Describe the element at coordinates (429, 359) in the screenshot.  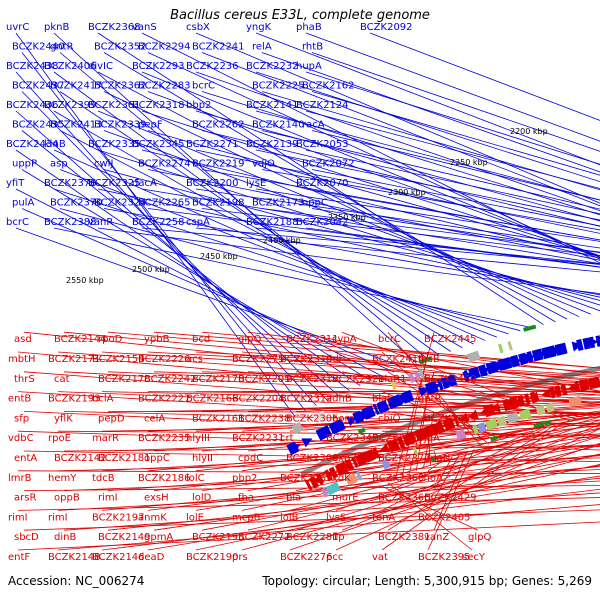
I see `reverse-gene-label: fosB` at that location.